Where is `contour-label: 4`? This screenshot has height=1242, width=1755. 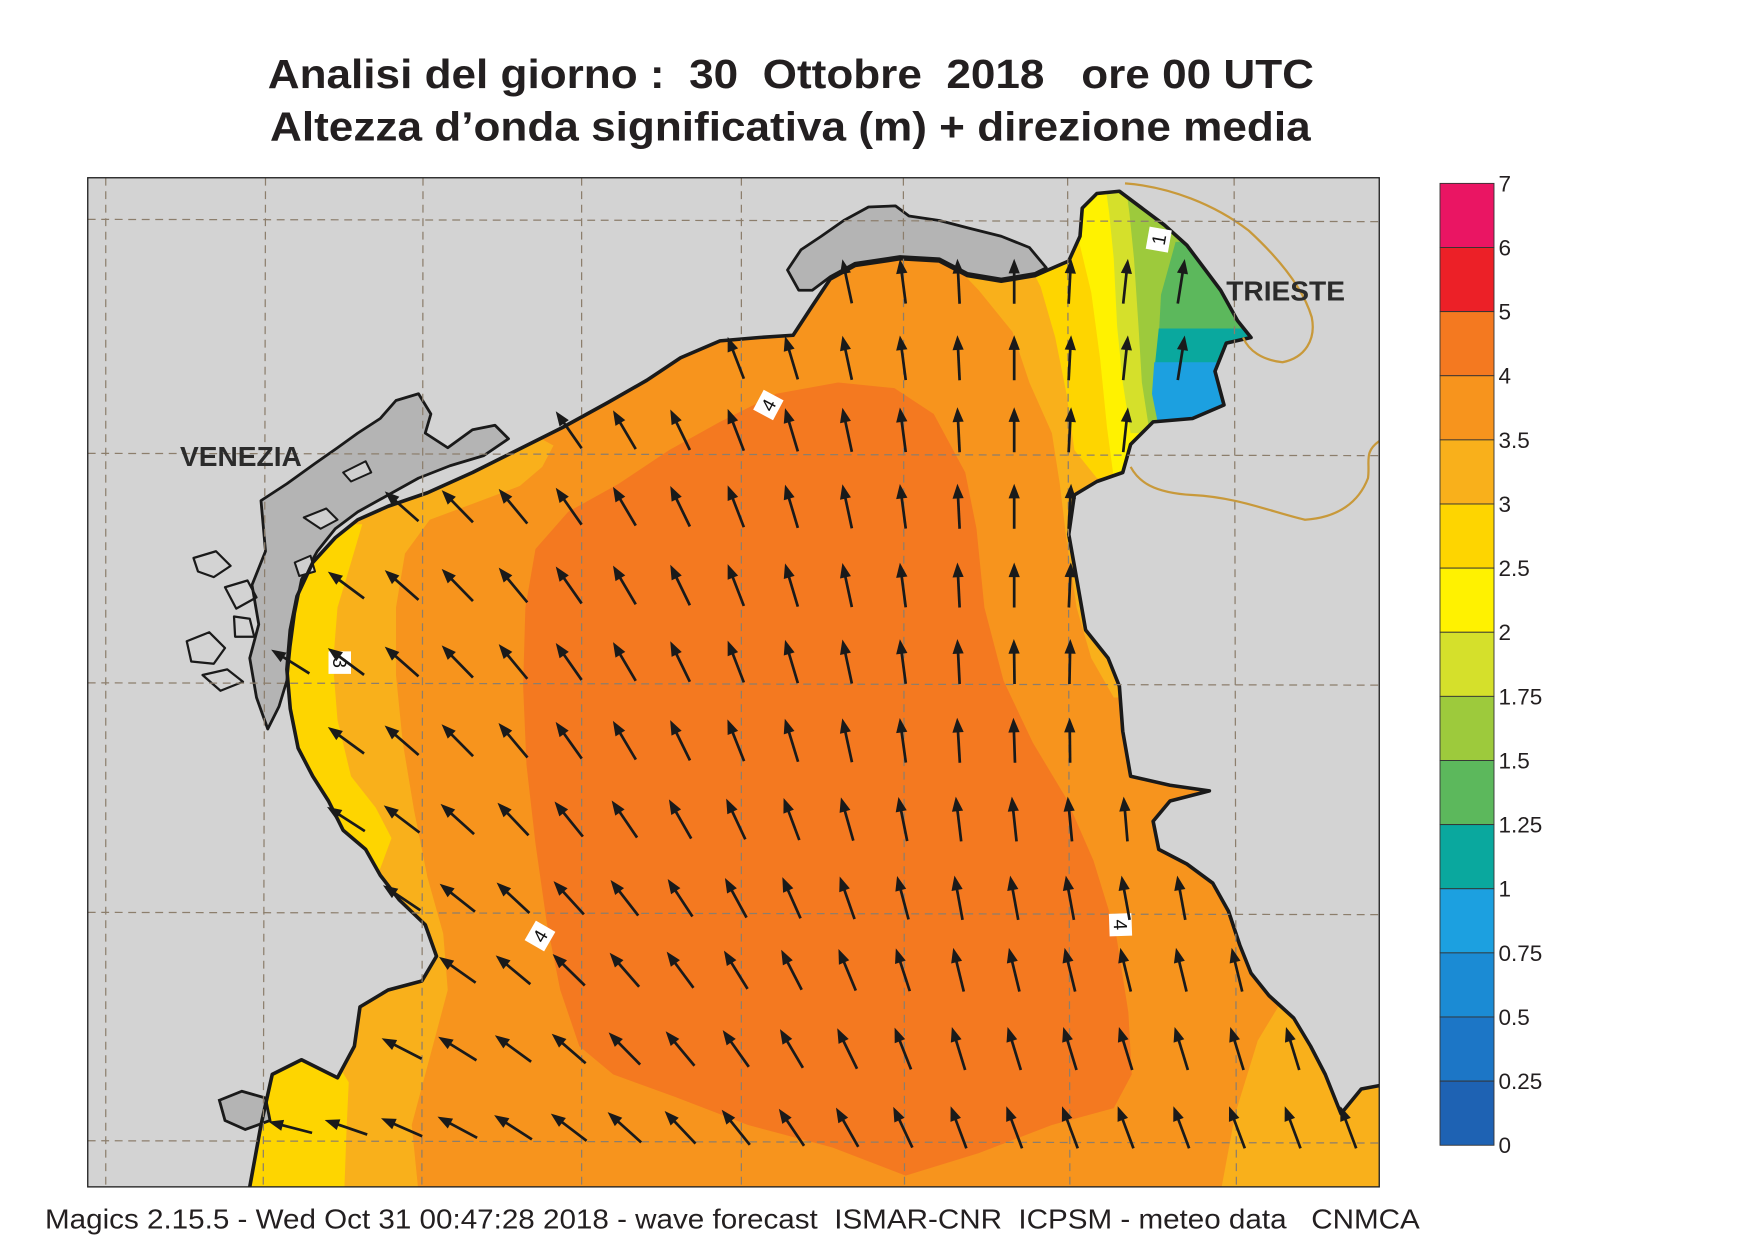 contour-label: 4 is located at coordinates (1121, 925).